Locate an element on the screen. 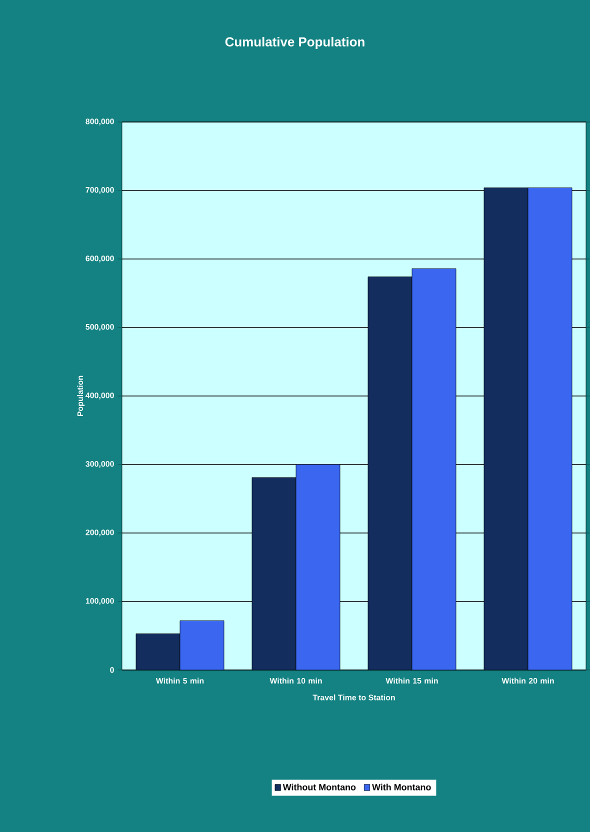 The height and width of the screenshot is (832, 590). legend-label: Without Montano is located at coordinates (319, 787).